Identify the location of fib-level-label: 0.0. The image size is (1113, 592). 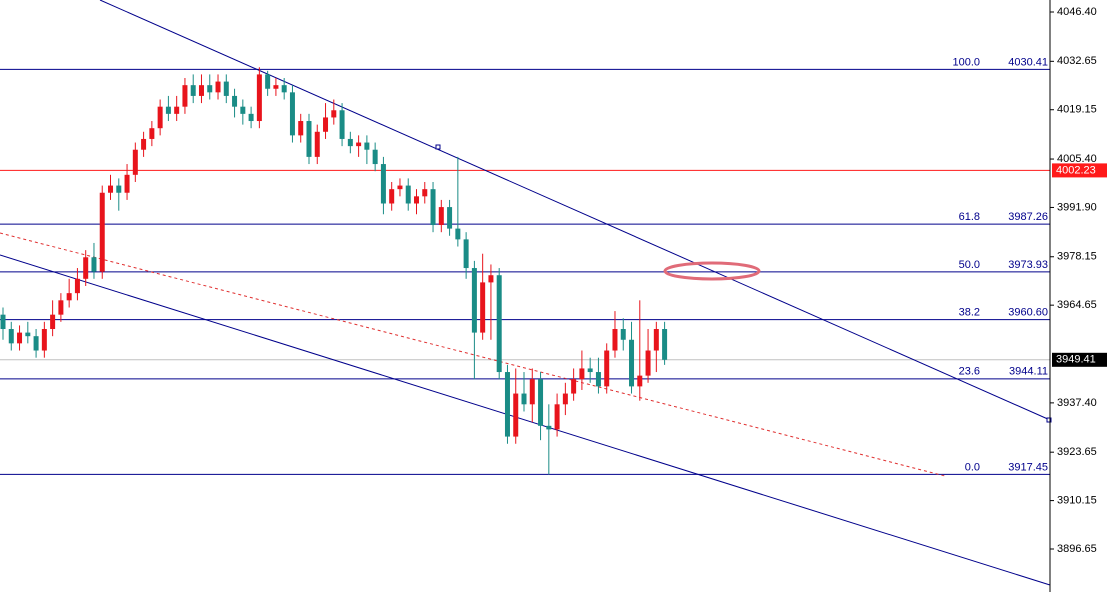
(972, 467).